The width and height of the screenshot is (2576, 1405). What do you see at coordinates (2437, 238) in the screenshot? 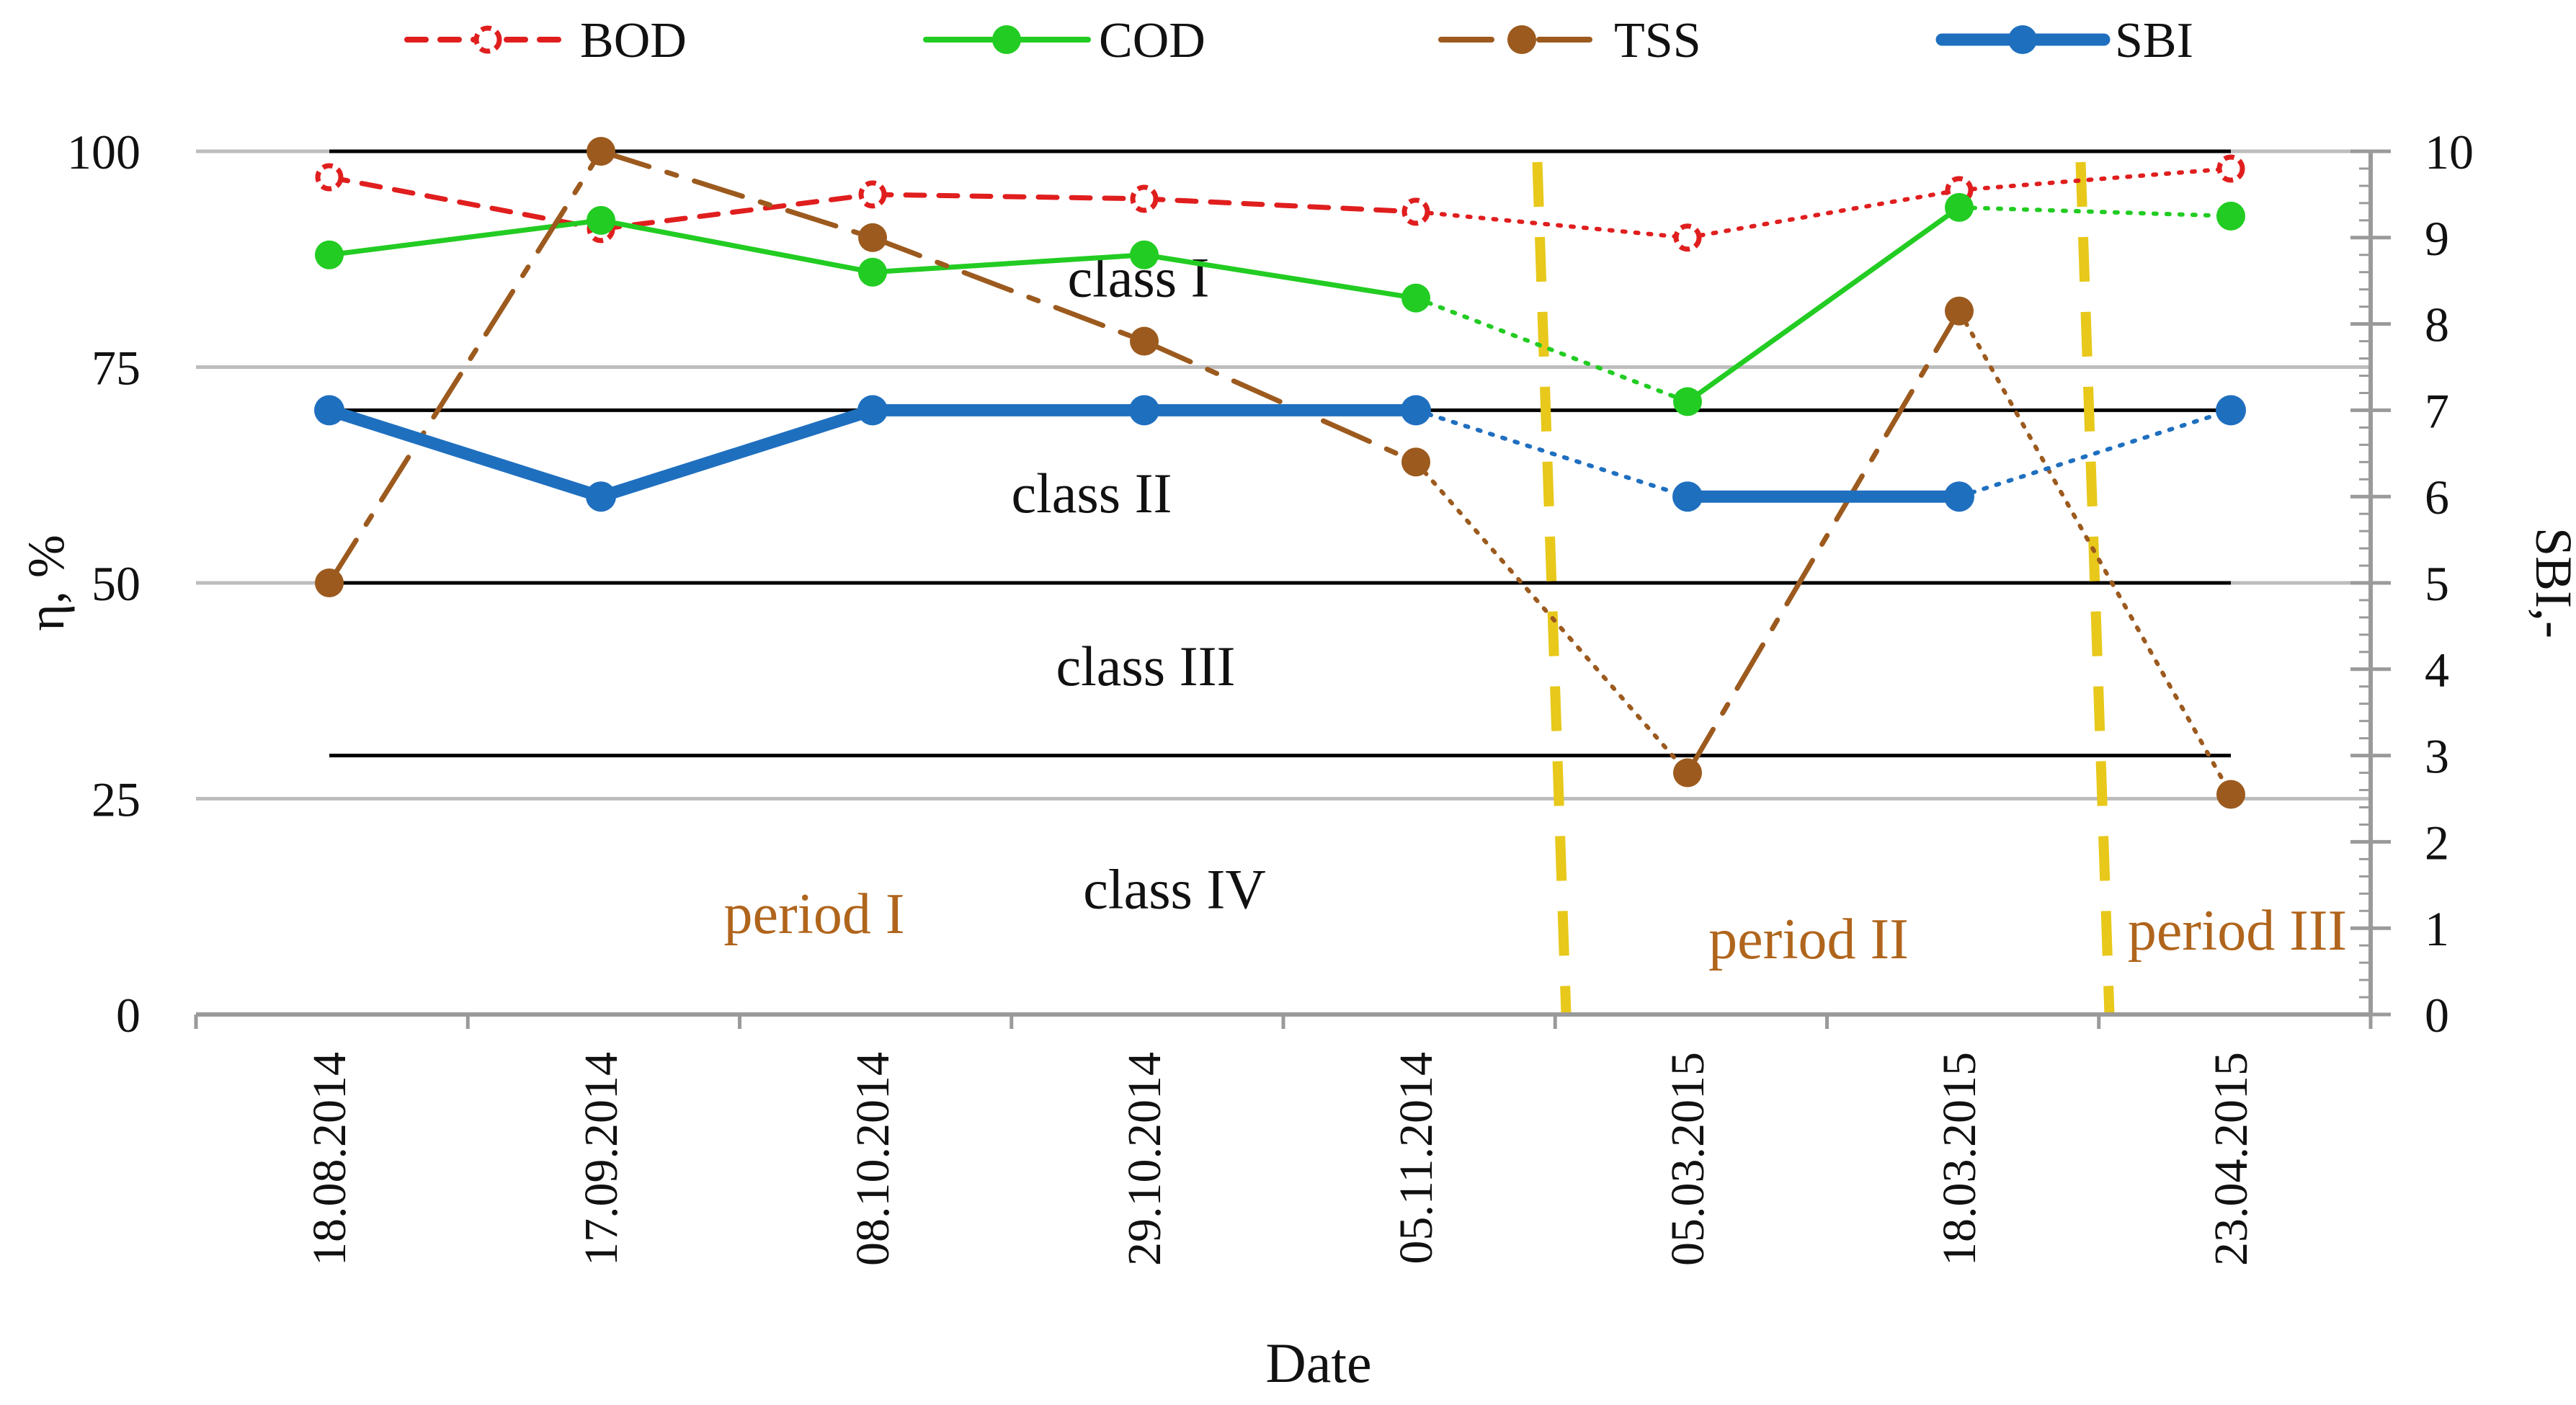
I see `y-right-tick-label: 9` at bounding box center [2437, 238].